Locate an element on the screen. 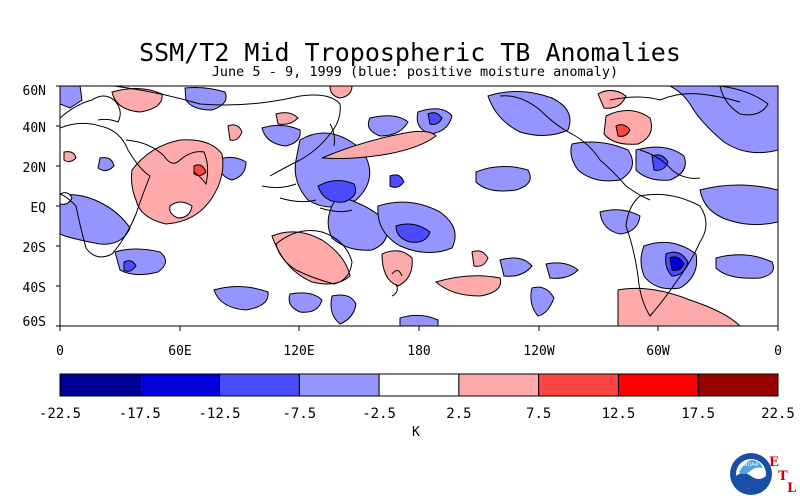  colorbar-tick-label: -17.5 is located at coordinates (140, 414).